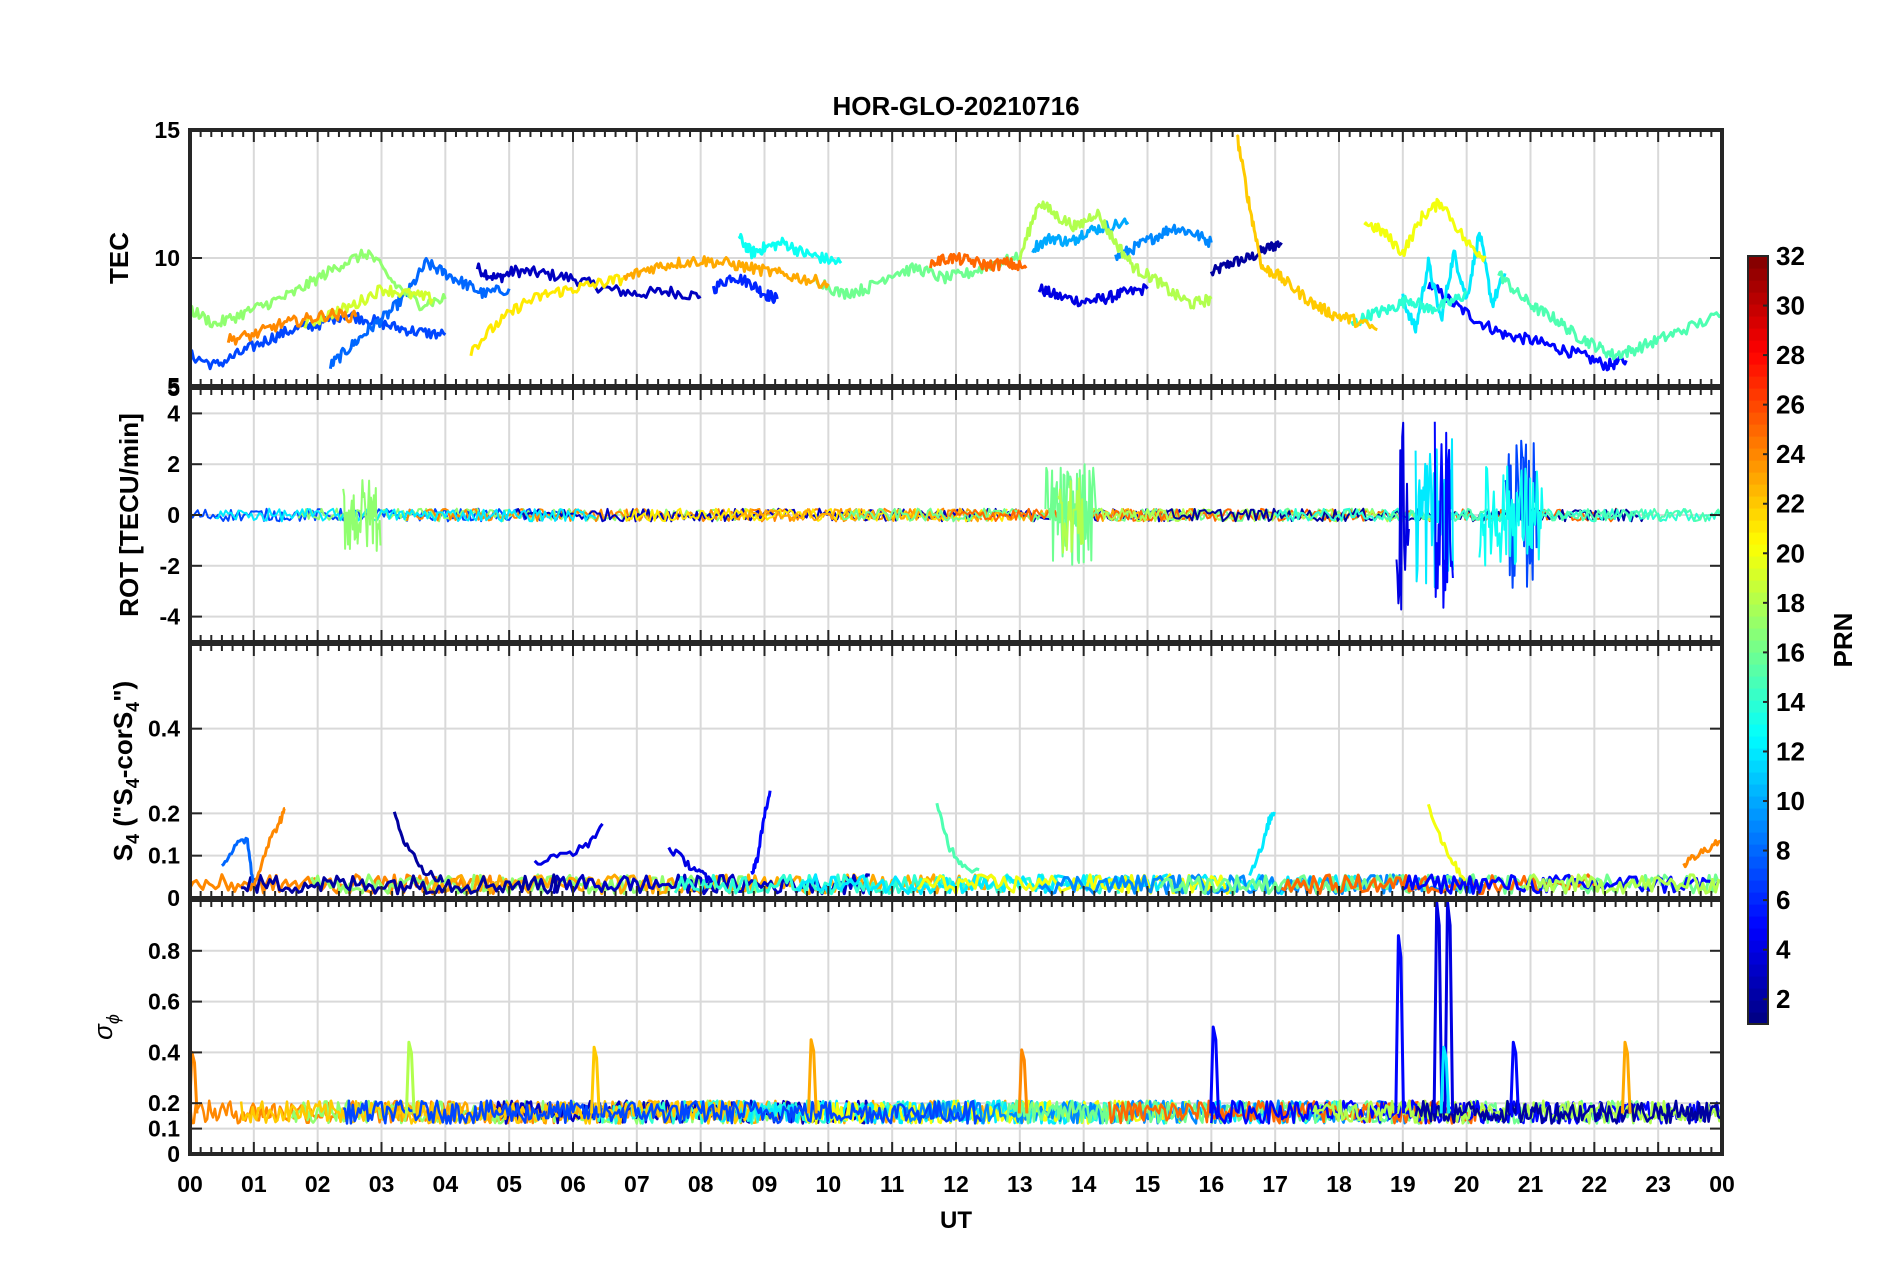  What do you see at coordinates (637, 1184) in the screenshot?
I see `x-tick-label: 07` at bounding box center [637, 1184].